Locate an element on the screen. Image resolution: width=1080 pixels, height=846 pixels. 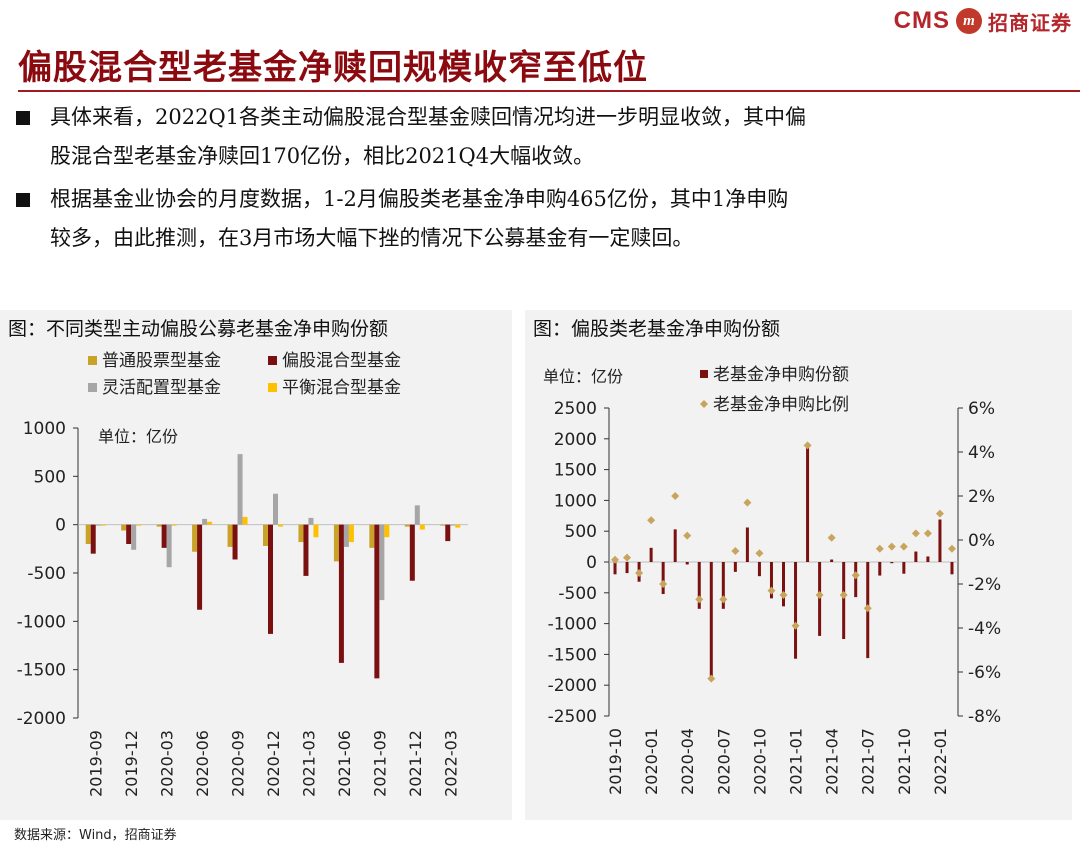
page-title: 偏股混合型老基金净赎回规模收窄至低位 is located at coordinates (333, 68).